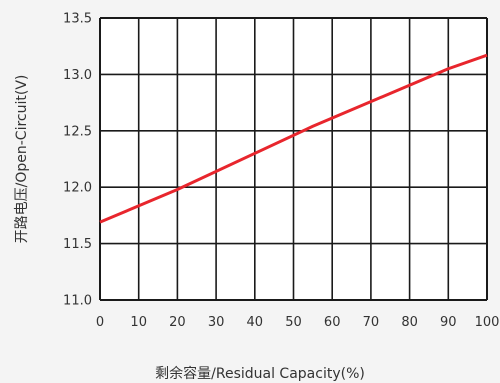 The image size is (500, 383). What do you see at coordinates (77, 188) in the screenshot?
I see `y-tick-label: 12.0` at bounding box center [77, 188].